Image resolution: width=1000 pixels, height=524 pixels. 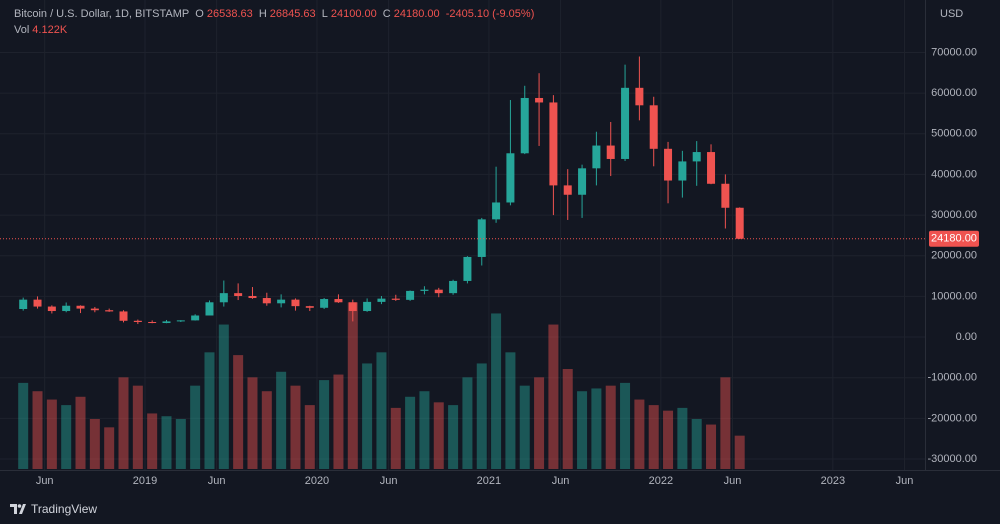 I want to click on brand-logo, so click(x=18, y=509).